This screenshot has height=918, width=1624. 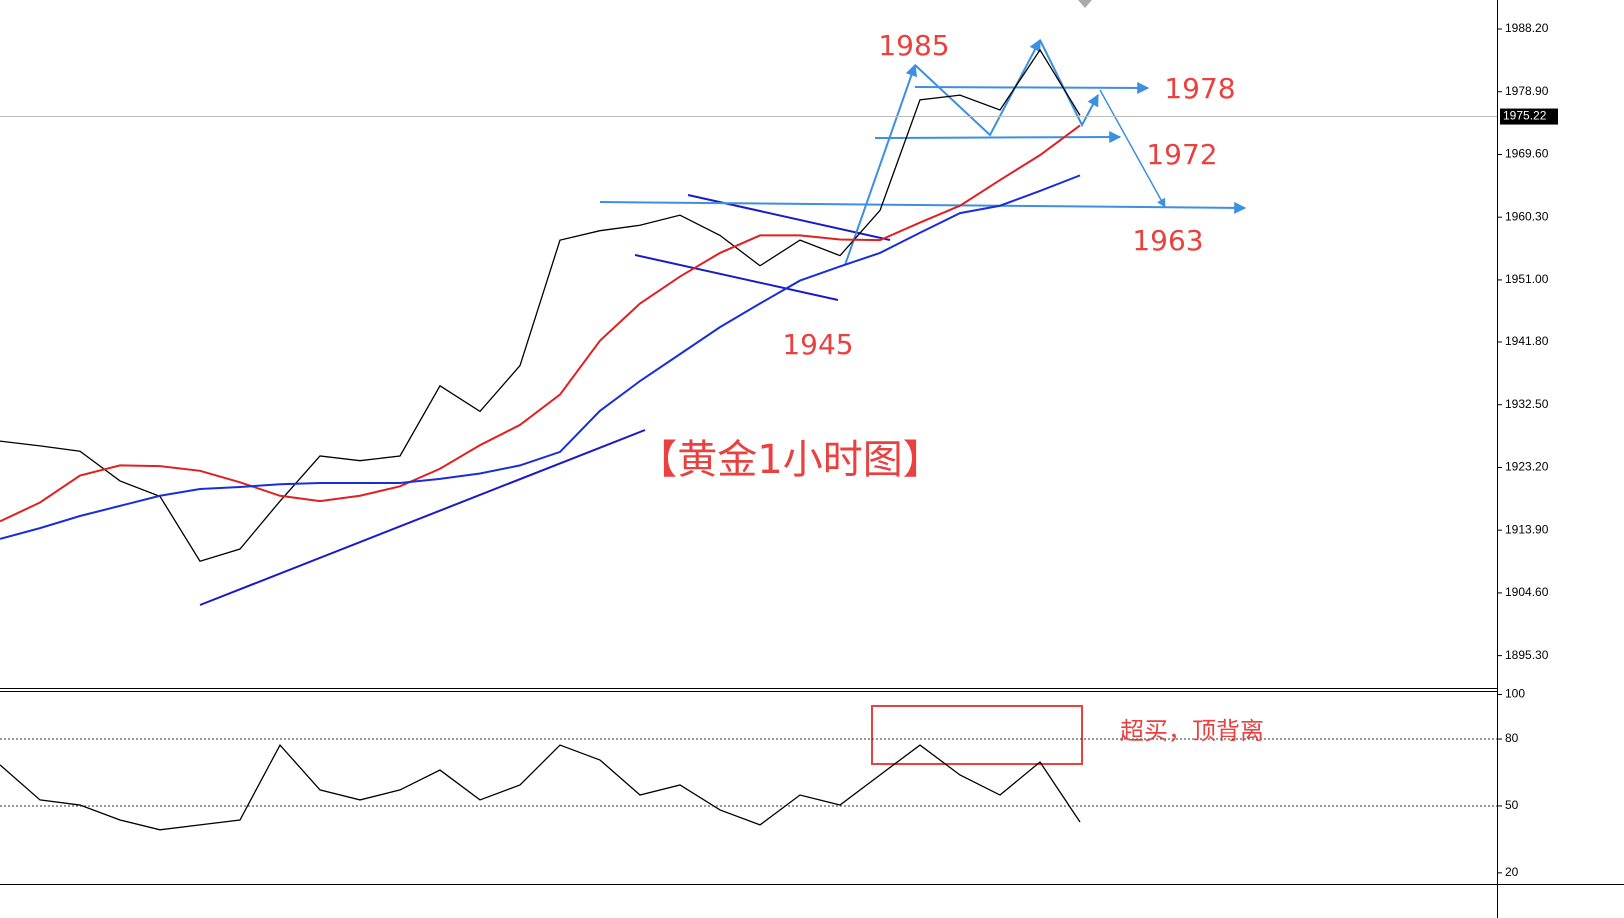 I want to click on y-tick-label: 1913.90, so click(x=1527, y=529).